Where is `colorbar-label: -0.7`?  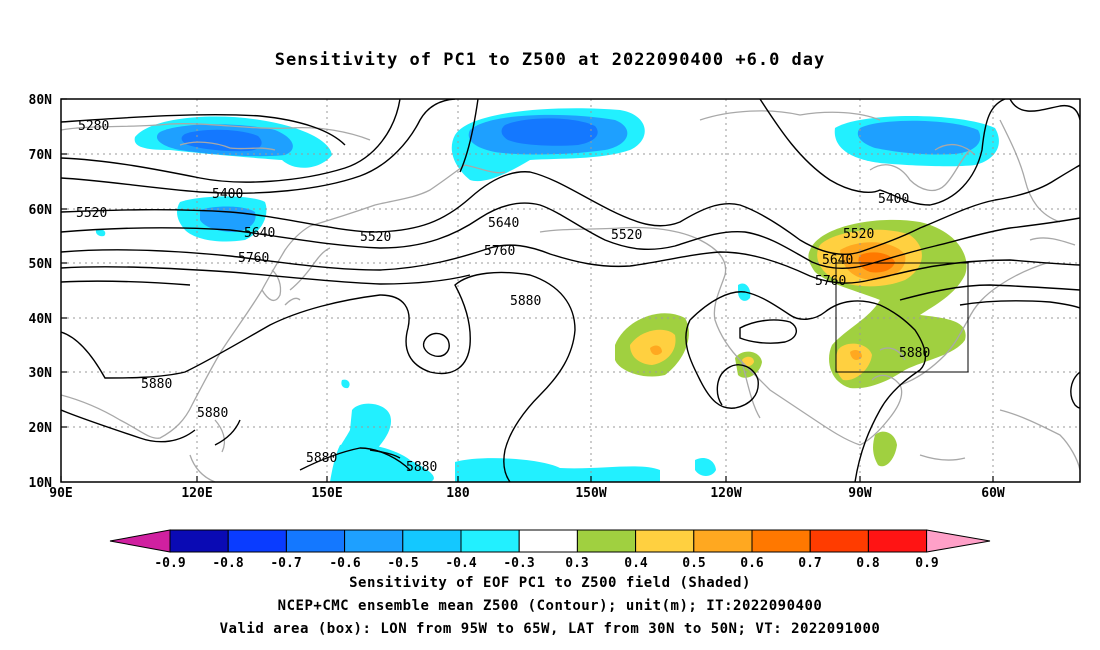
colorbar-label: -0.7 is located at coordinates (285, 563).